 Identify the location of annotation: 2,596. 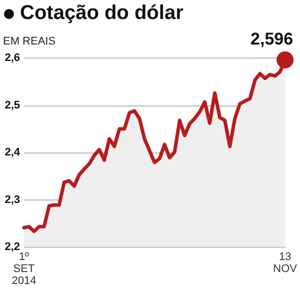
(272, 38).